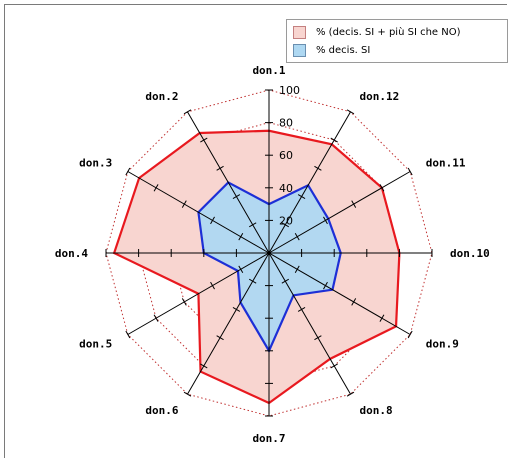 Image resolution: width=510 pixels, height=461 pixels. Describe the element at coordinates (442, 344) in the screenshot. I see `category-label: don.9` at that location.